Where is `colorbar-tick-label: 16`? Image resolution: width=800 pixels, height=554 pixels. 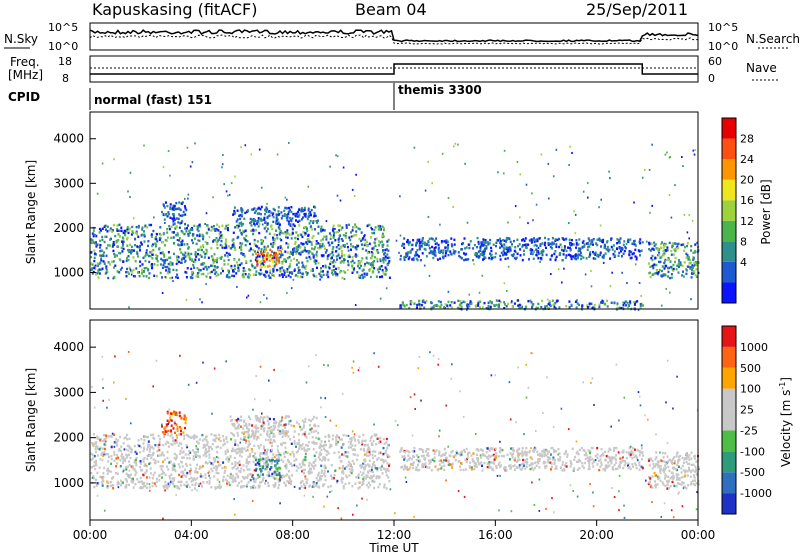 colorbar-tick-label: 16 is located at coordinates (747, 200).